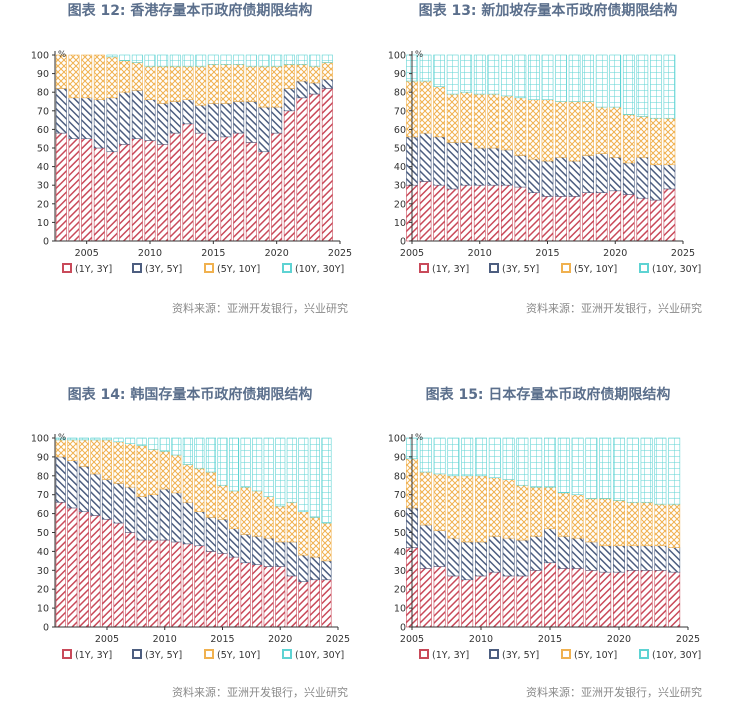 This screenshot has width=730, height=703. I want to click on y-tick-label: 40, so click(43, 167).